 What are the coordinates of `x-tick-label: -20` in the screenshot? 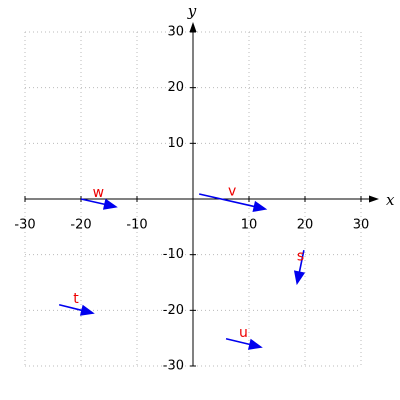 It's located at (80, 225).